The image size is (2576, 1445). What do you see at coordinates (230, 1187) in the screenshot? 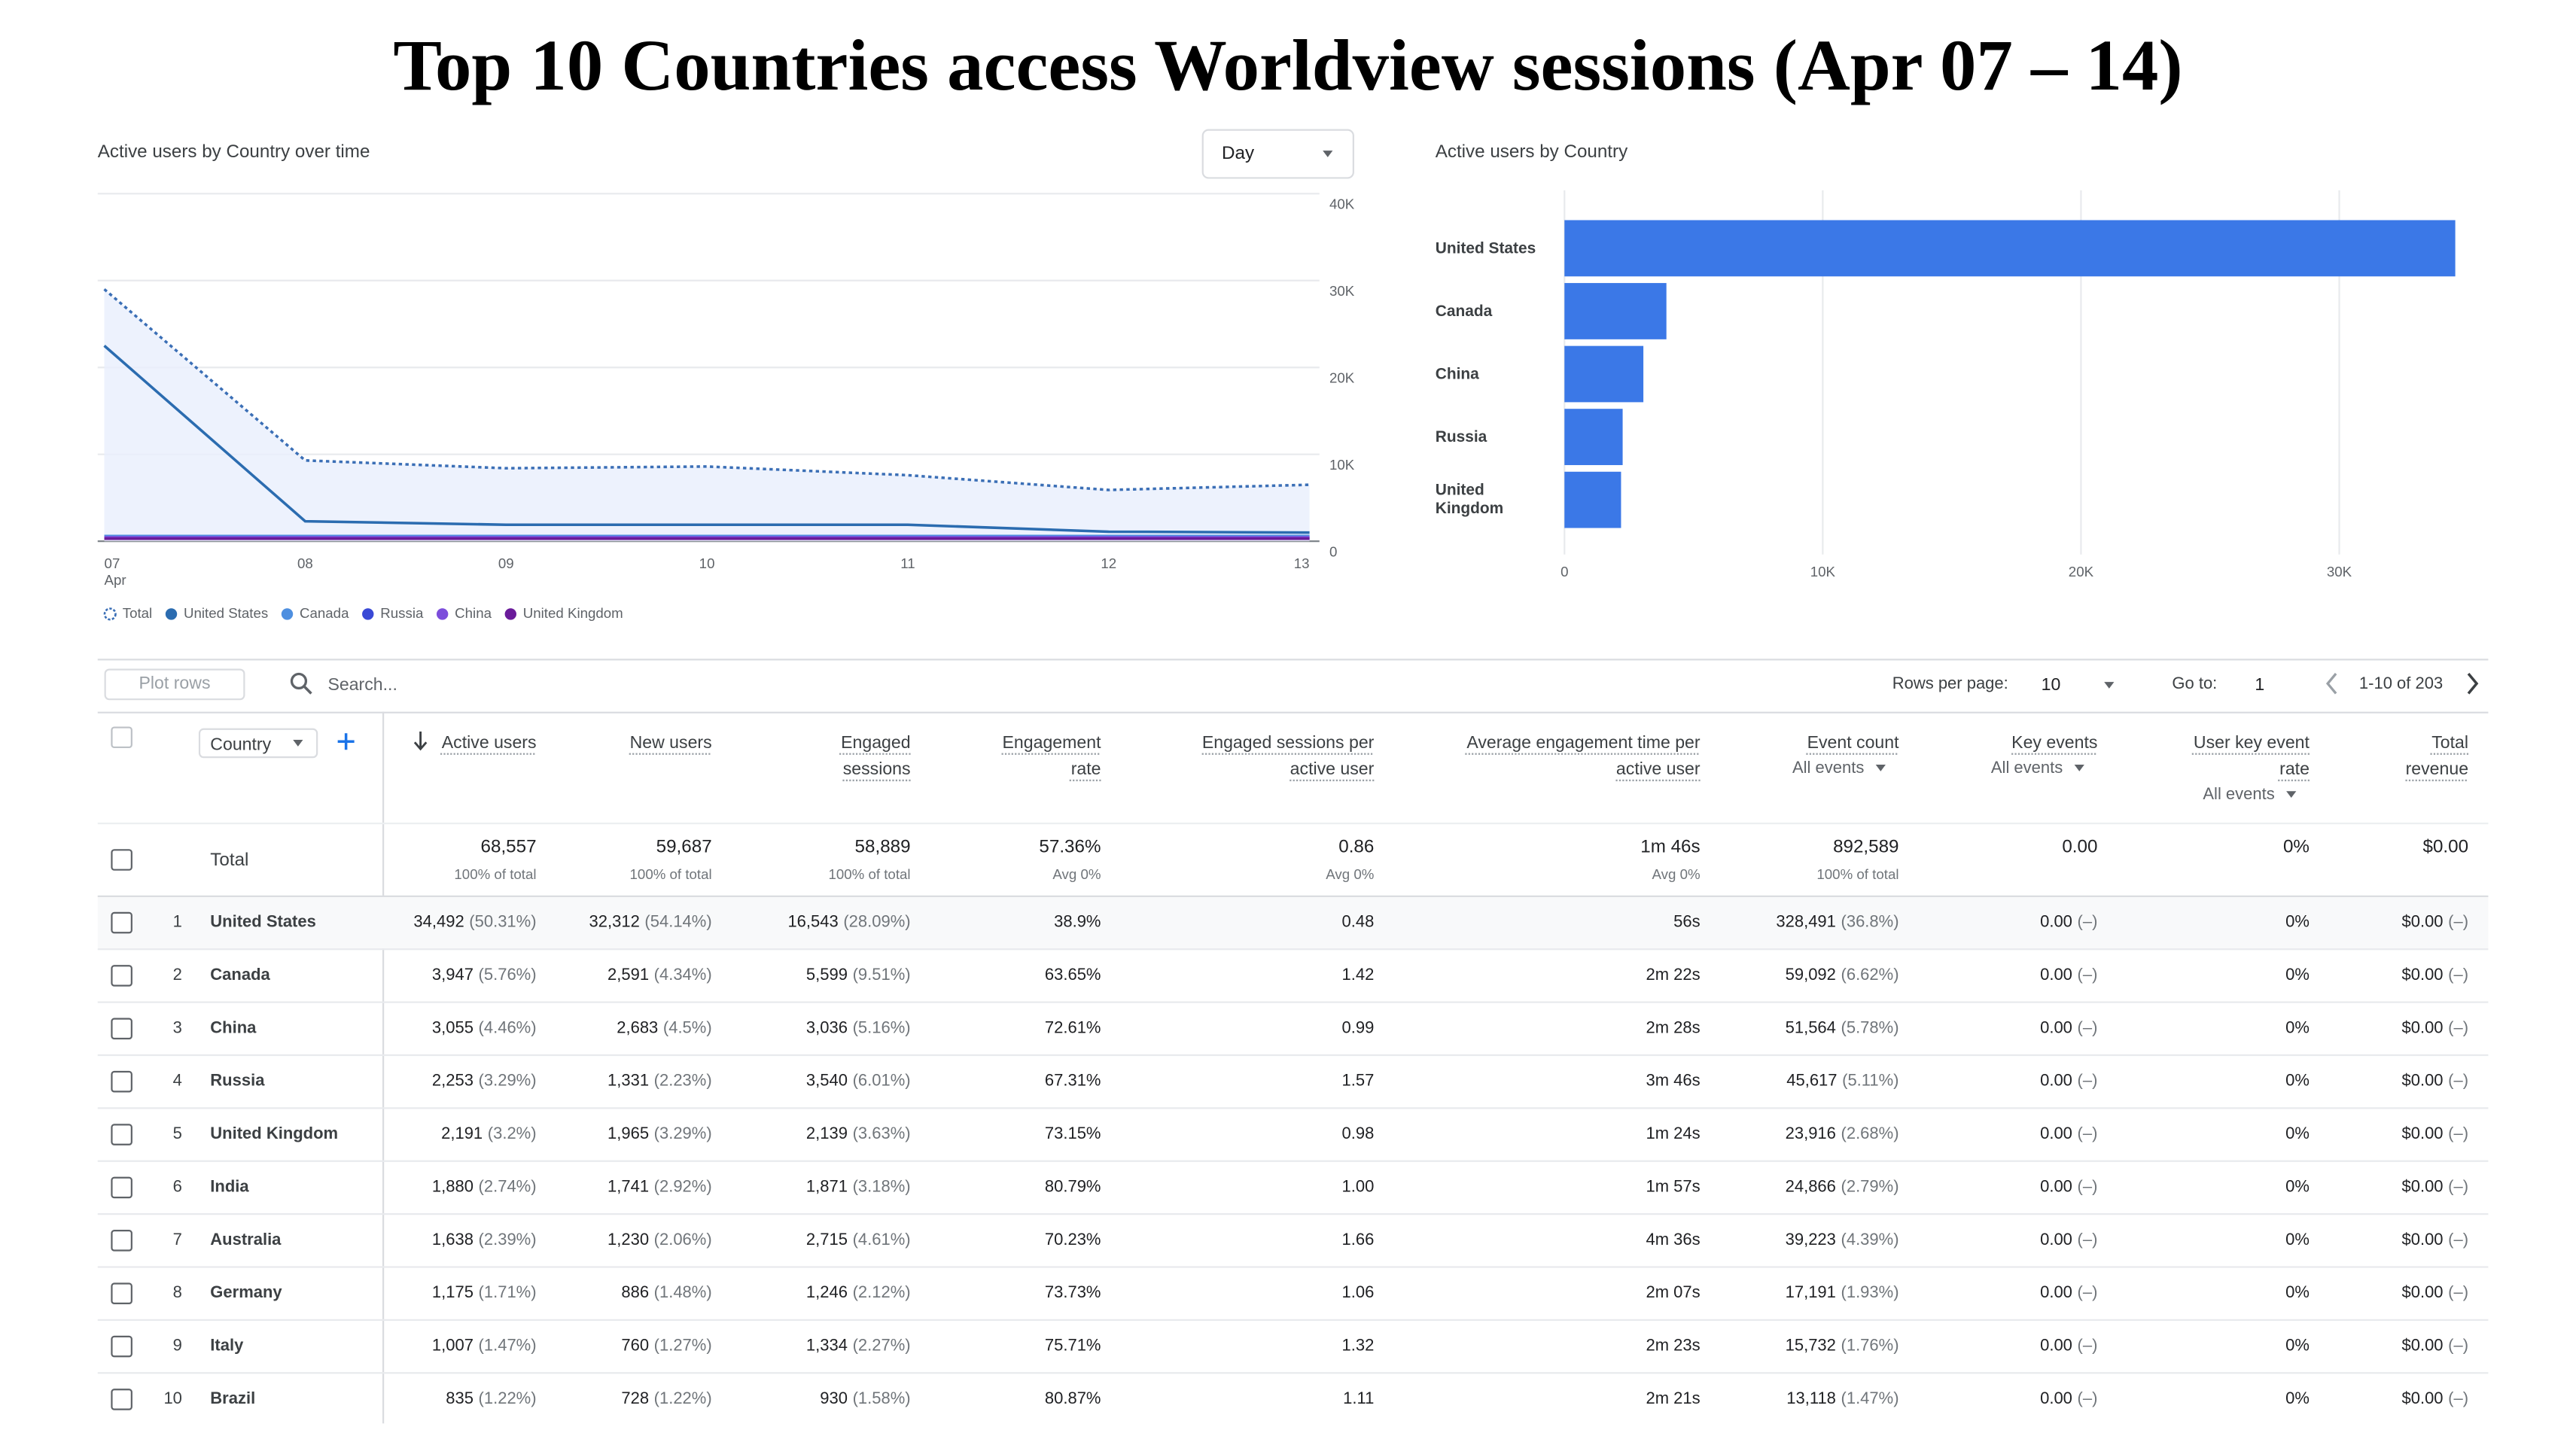
I see `row-country: India` at bounding box center [230, 1187].